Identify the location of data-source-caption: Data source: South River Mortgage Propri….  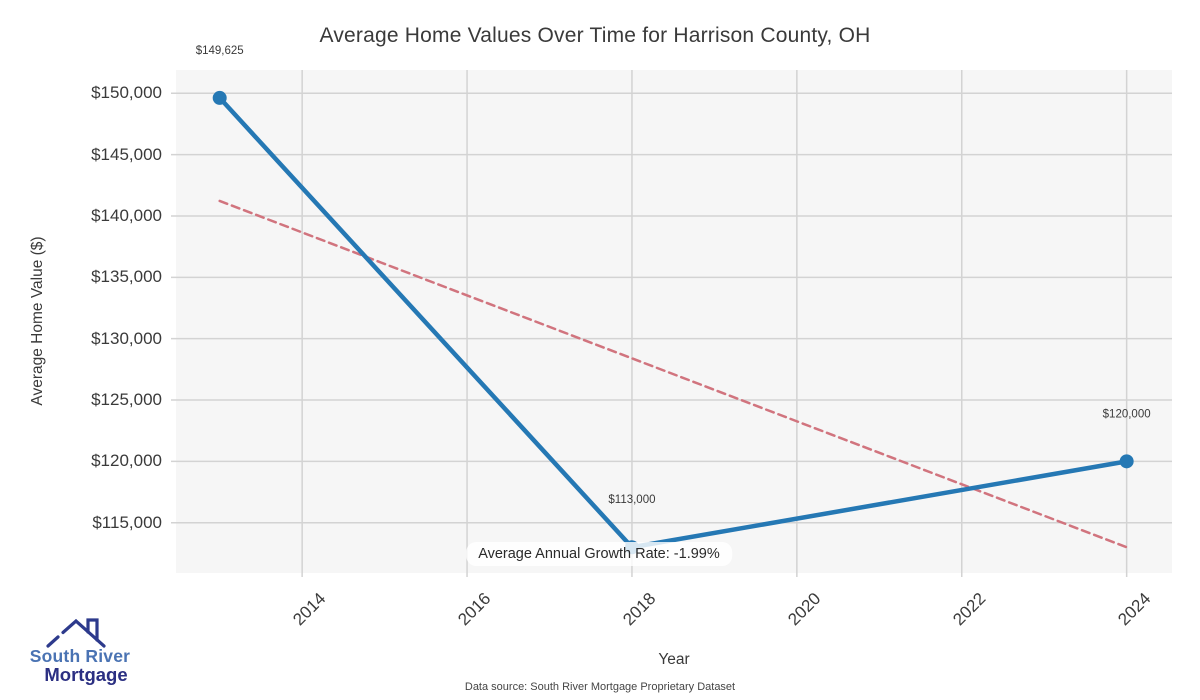
(600, 687).